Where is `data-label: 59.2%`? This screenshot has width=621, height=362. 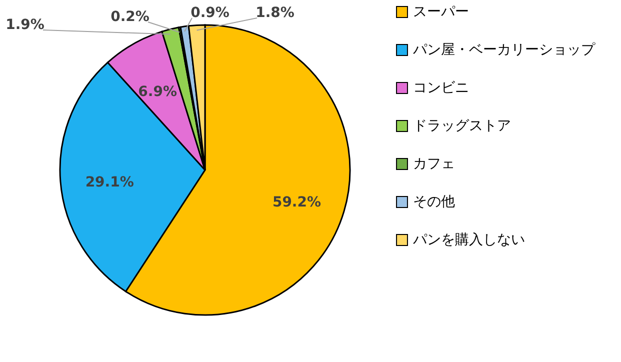
data-label: 59.2% is located at coordinates (297, 202).